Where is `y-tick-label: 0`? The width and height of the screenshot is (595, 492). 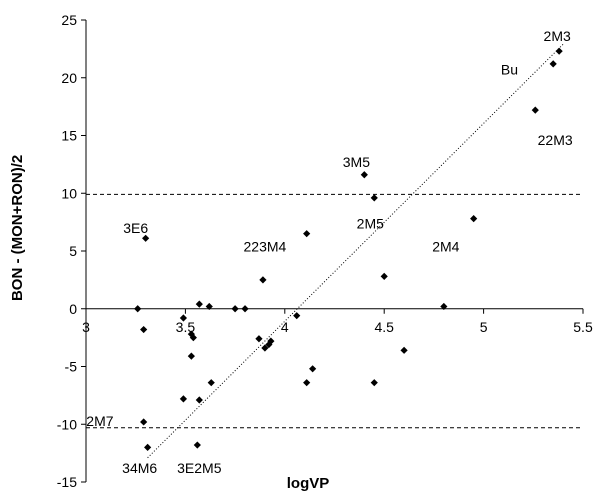
y-tick-label: 0 is located at coordinates (73, 309).